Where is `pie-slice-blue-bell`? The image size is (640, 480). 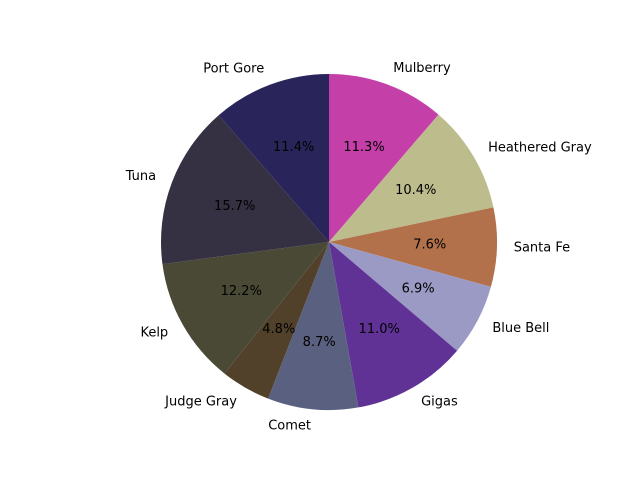 pie-slice-blue-bell is located at coordinates (410, 296).